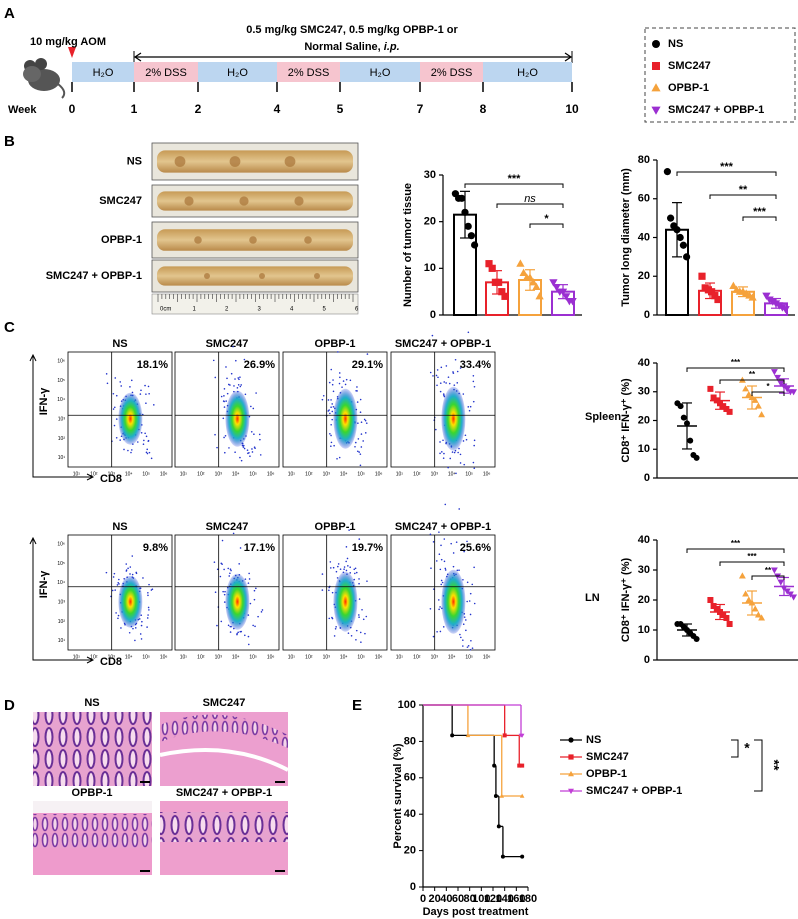  I want to click on segment-label: 2% DSS, so click(166, 73).